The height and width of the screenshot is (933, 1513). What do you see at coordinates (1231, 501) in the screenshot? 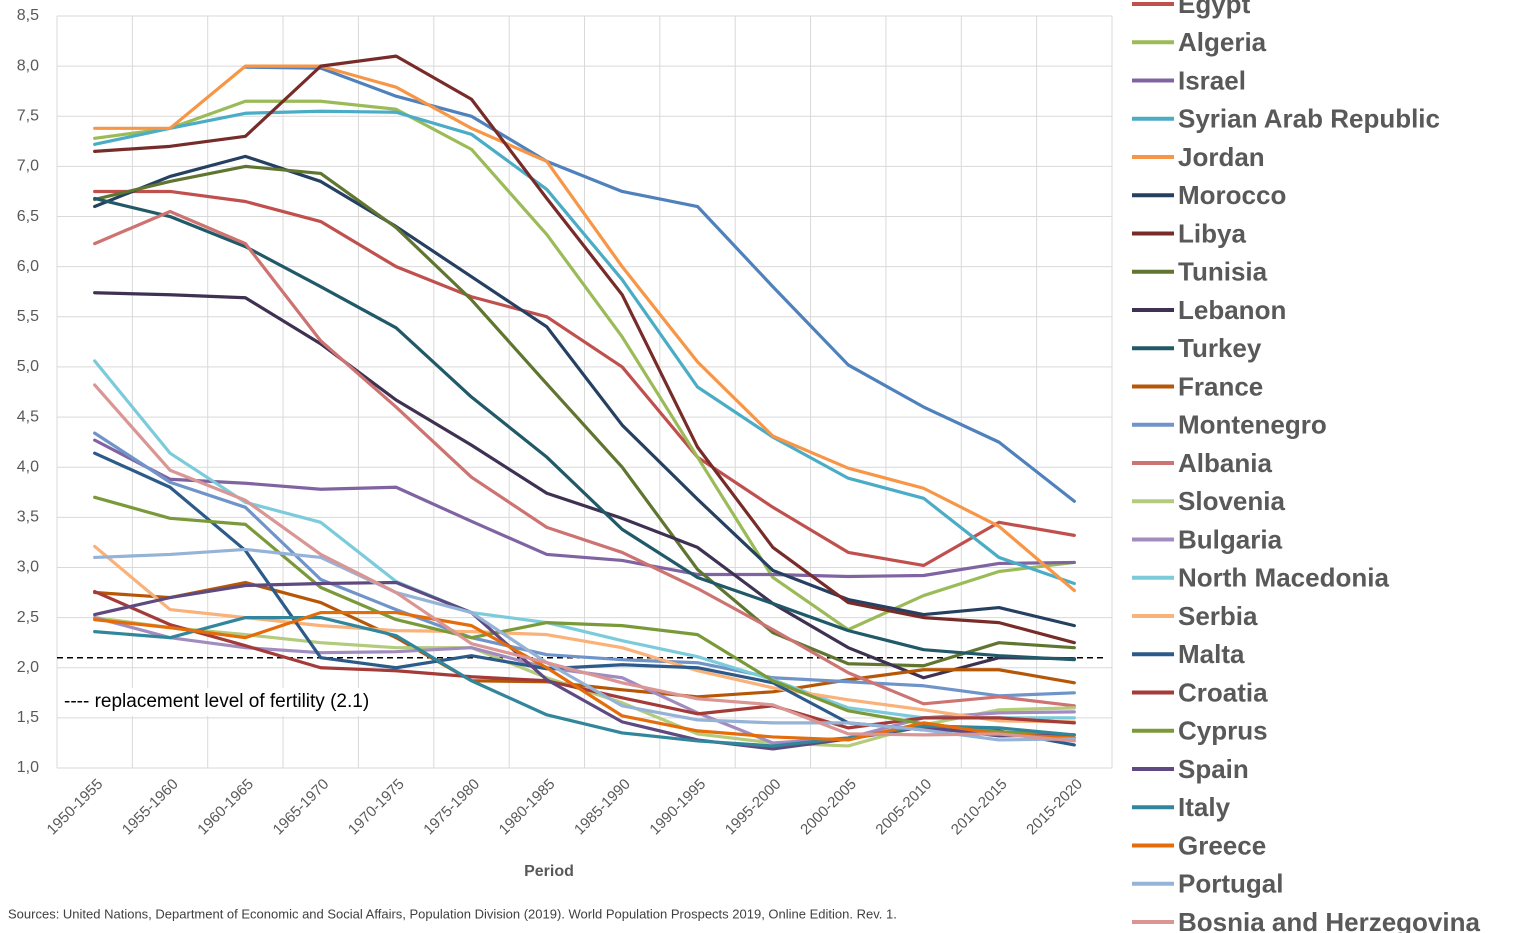
I see `legend-label: Slovenia` at bounding box center [1231, 501].